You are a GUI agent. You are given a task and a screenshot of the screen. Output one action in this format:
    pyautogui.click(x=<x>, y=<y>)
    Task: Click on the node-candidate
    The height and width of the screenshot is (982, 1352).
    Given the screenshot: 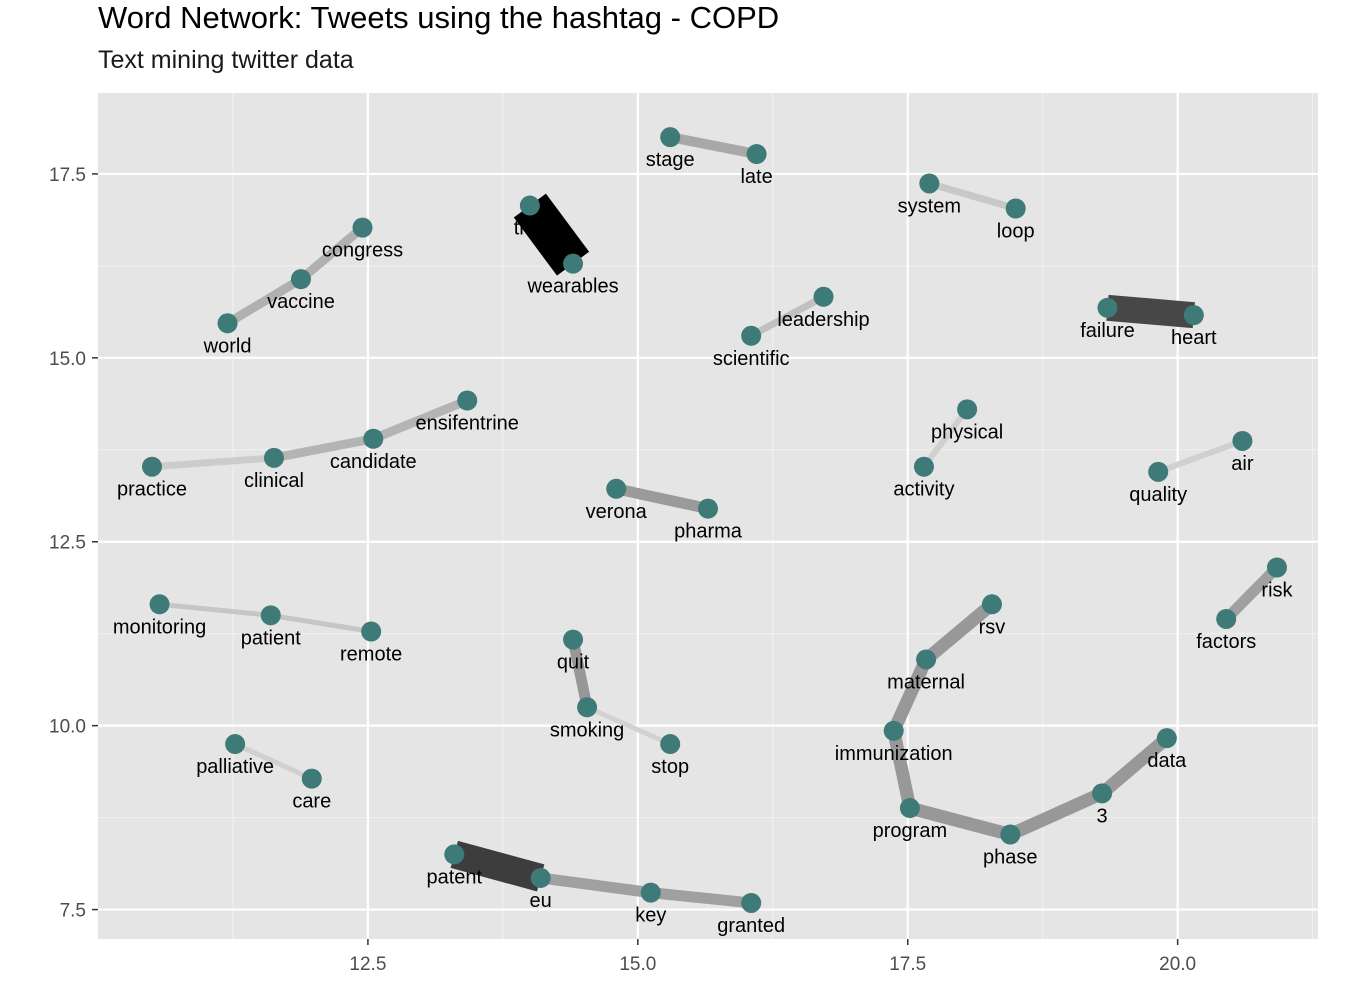 What is the action you would take?
    pyautogui.click(x=373, y=438)
    